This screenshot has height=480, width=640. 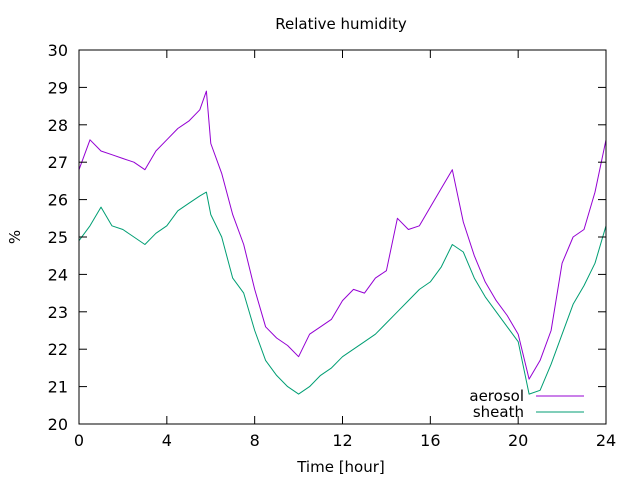 What do you see at coordinates (58, 125) in the screenshot?
I see `y-tick-label: 28` at bounding box center [58, 125].